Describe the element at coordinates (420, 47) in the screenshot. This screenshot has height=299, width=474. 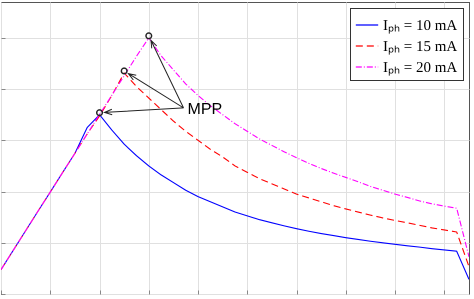
I see `legend-label: Iₚₕ = 15 mA` at that location.